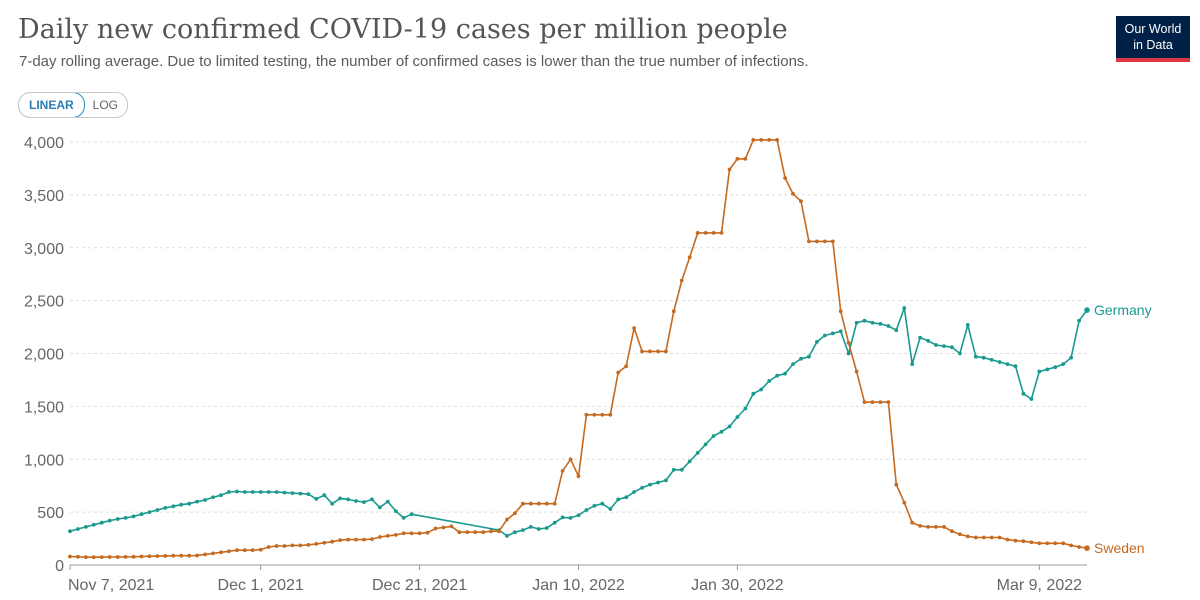 This screenshot has width=1200, height=600. I want to click on linear-scale-button: LINEAR, so click(52, 105).